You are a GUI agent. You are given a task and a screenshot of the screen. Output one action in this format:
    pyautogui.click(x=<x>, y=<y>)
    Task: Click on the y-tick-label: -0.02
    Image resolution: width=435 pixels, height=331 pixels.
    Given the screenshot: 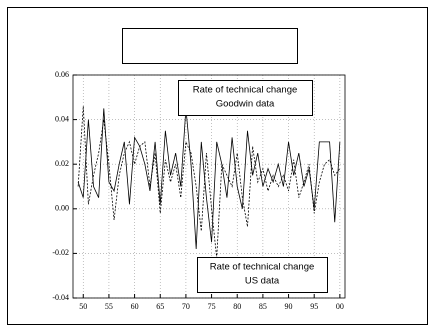 What is the action you would take?
    pyautogui.click(x=60, y=252)
    